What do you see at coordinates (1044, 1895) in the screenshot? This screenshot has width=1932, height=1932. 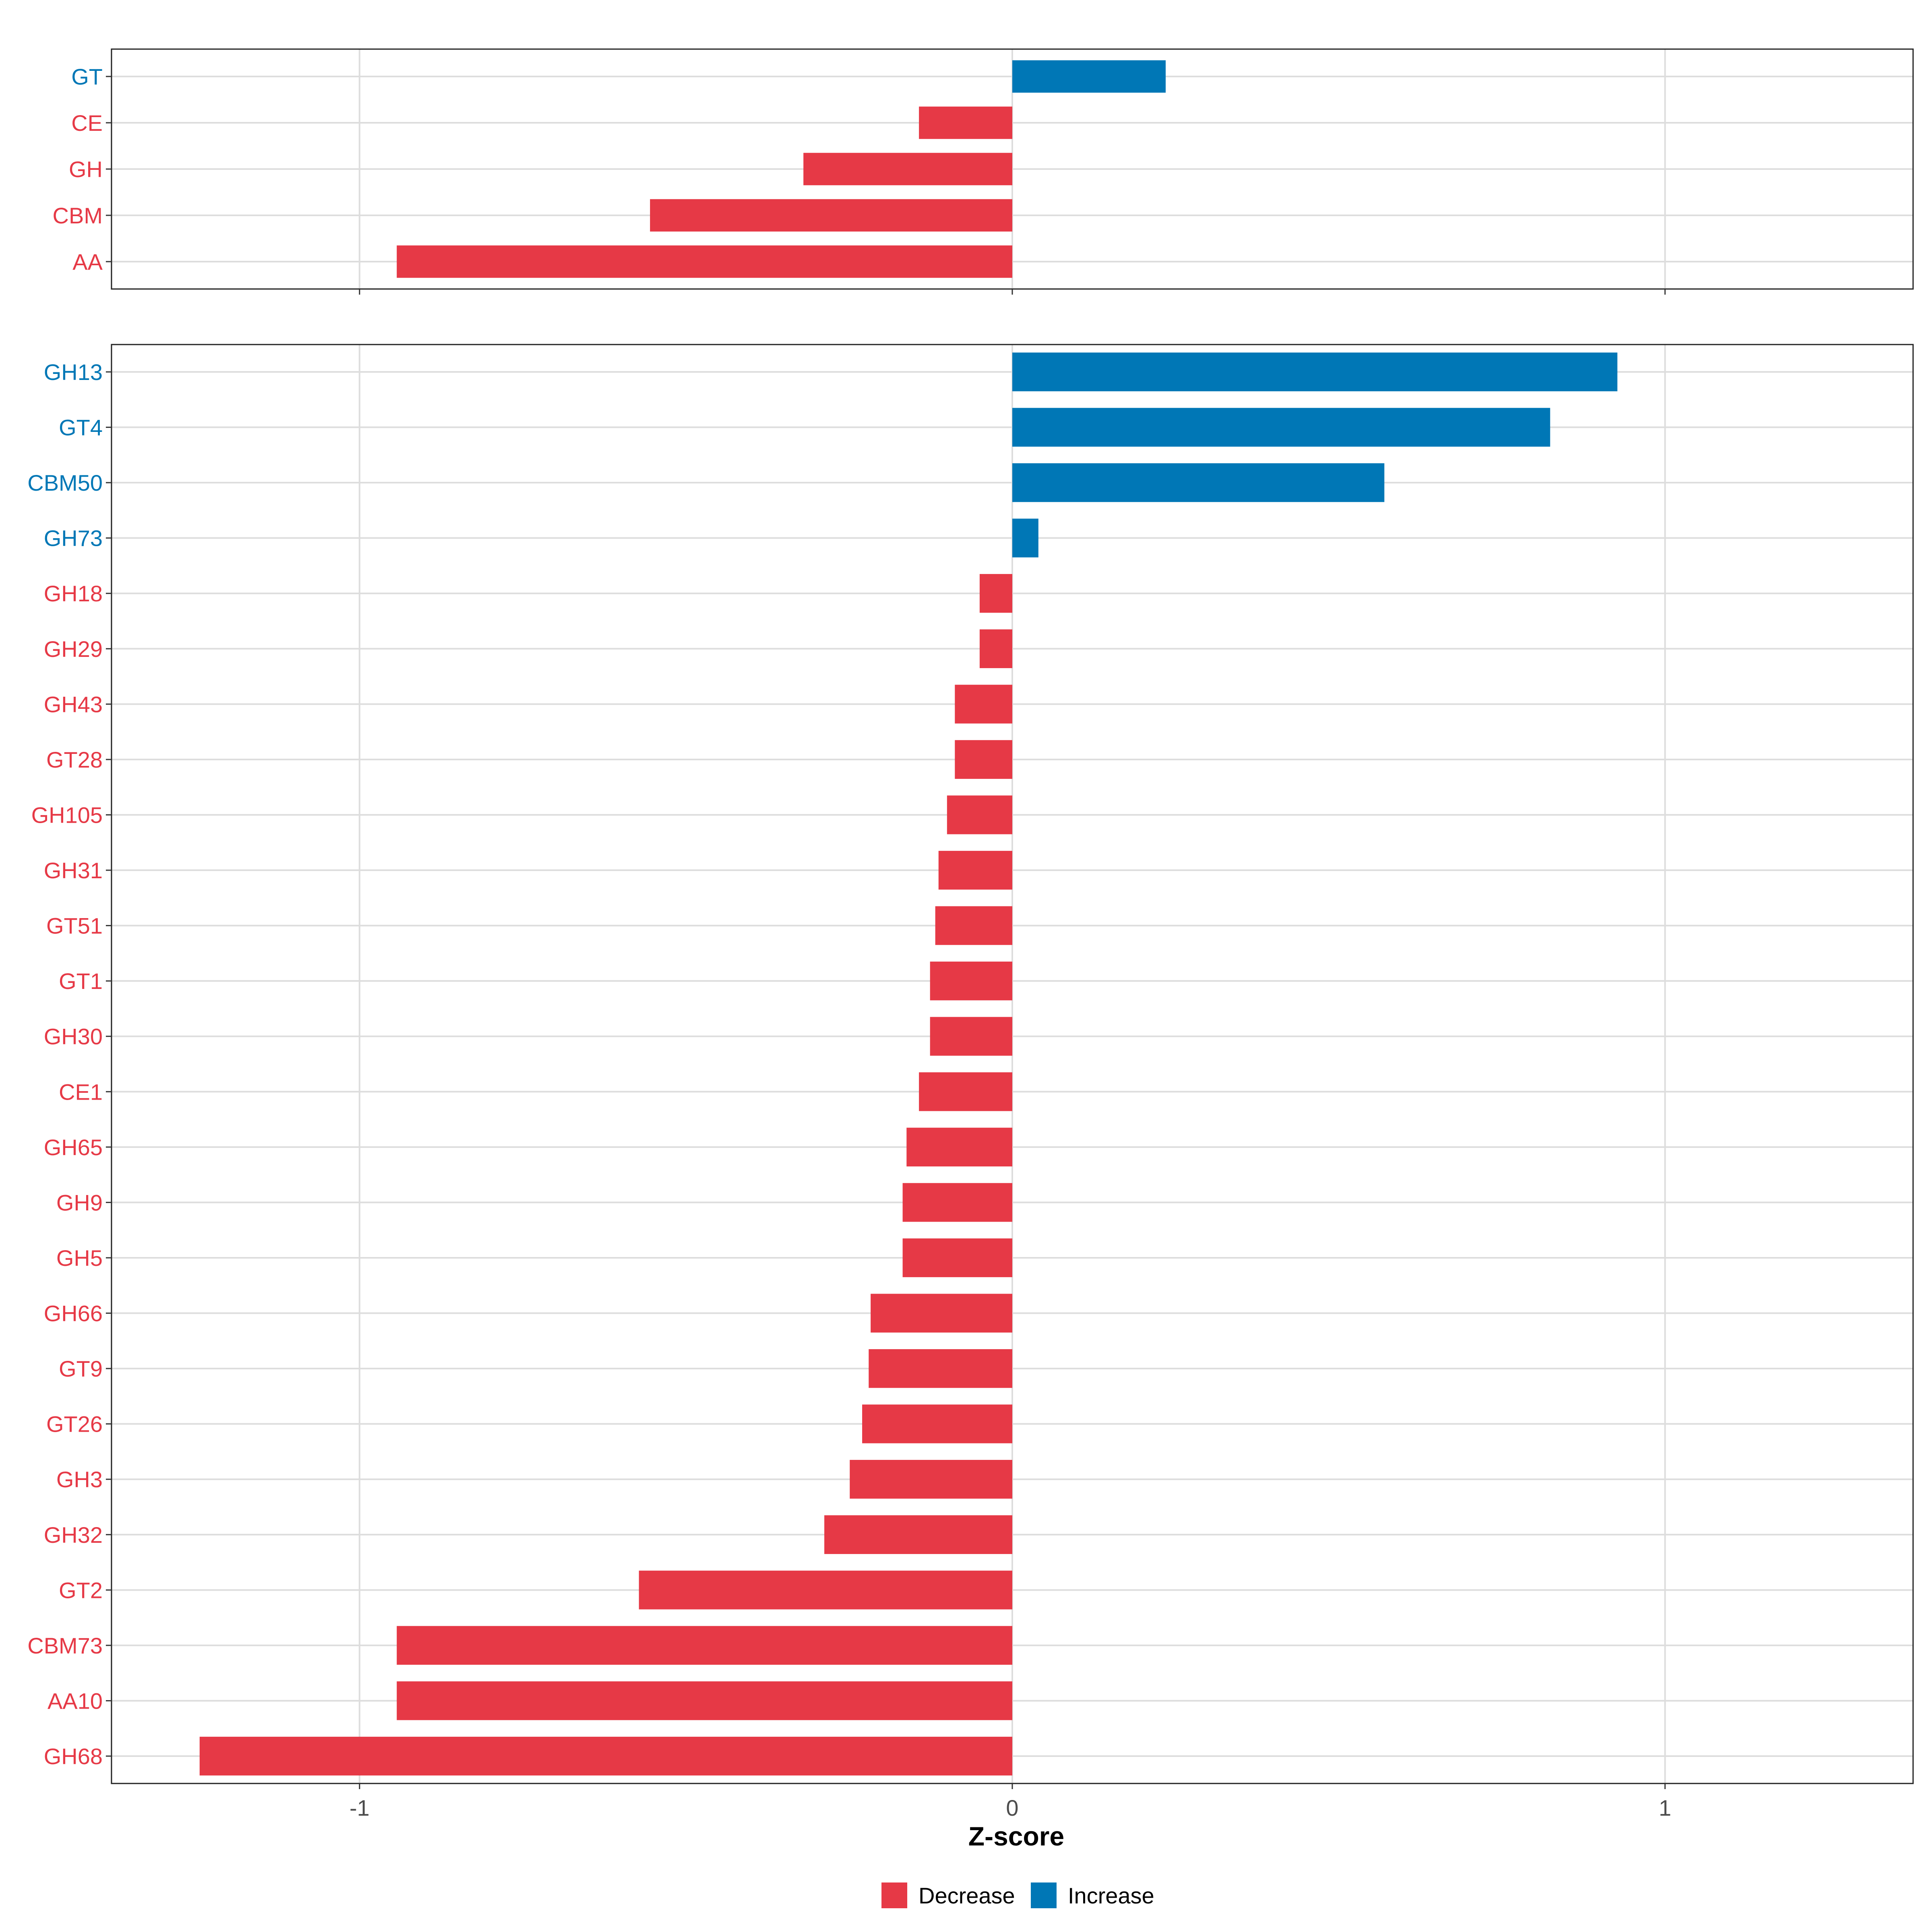 I see `legend-swatch-increase` at bounding box center [1044, 1895].